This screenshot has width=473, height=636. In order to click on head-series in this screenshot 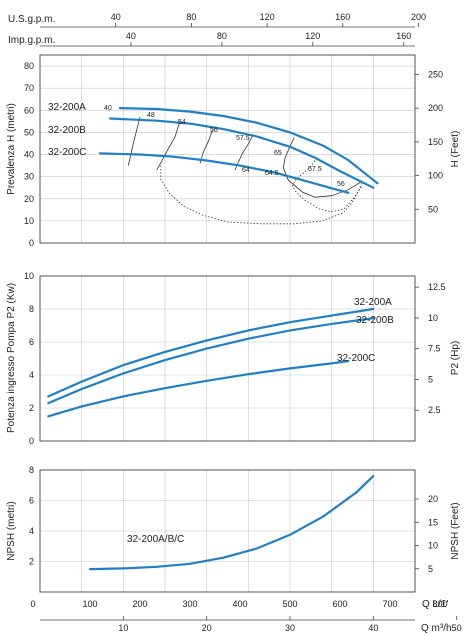, I will do `click(238, 150)`.